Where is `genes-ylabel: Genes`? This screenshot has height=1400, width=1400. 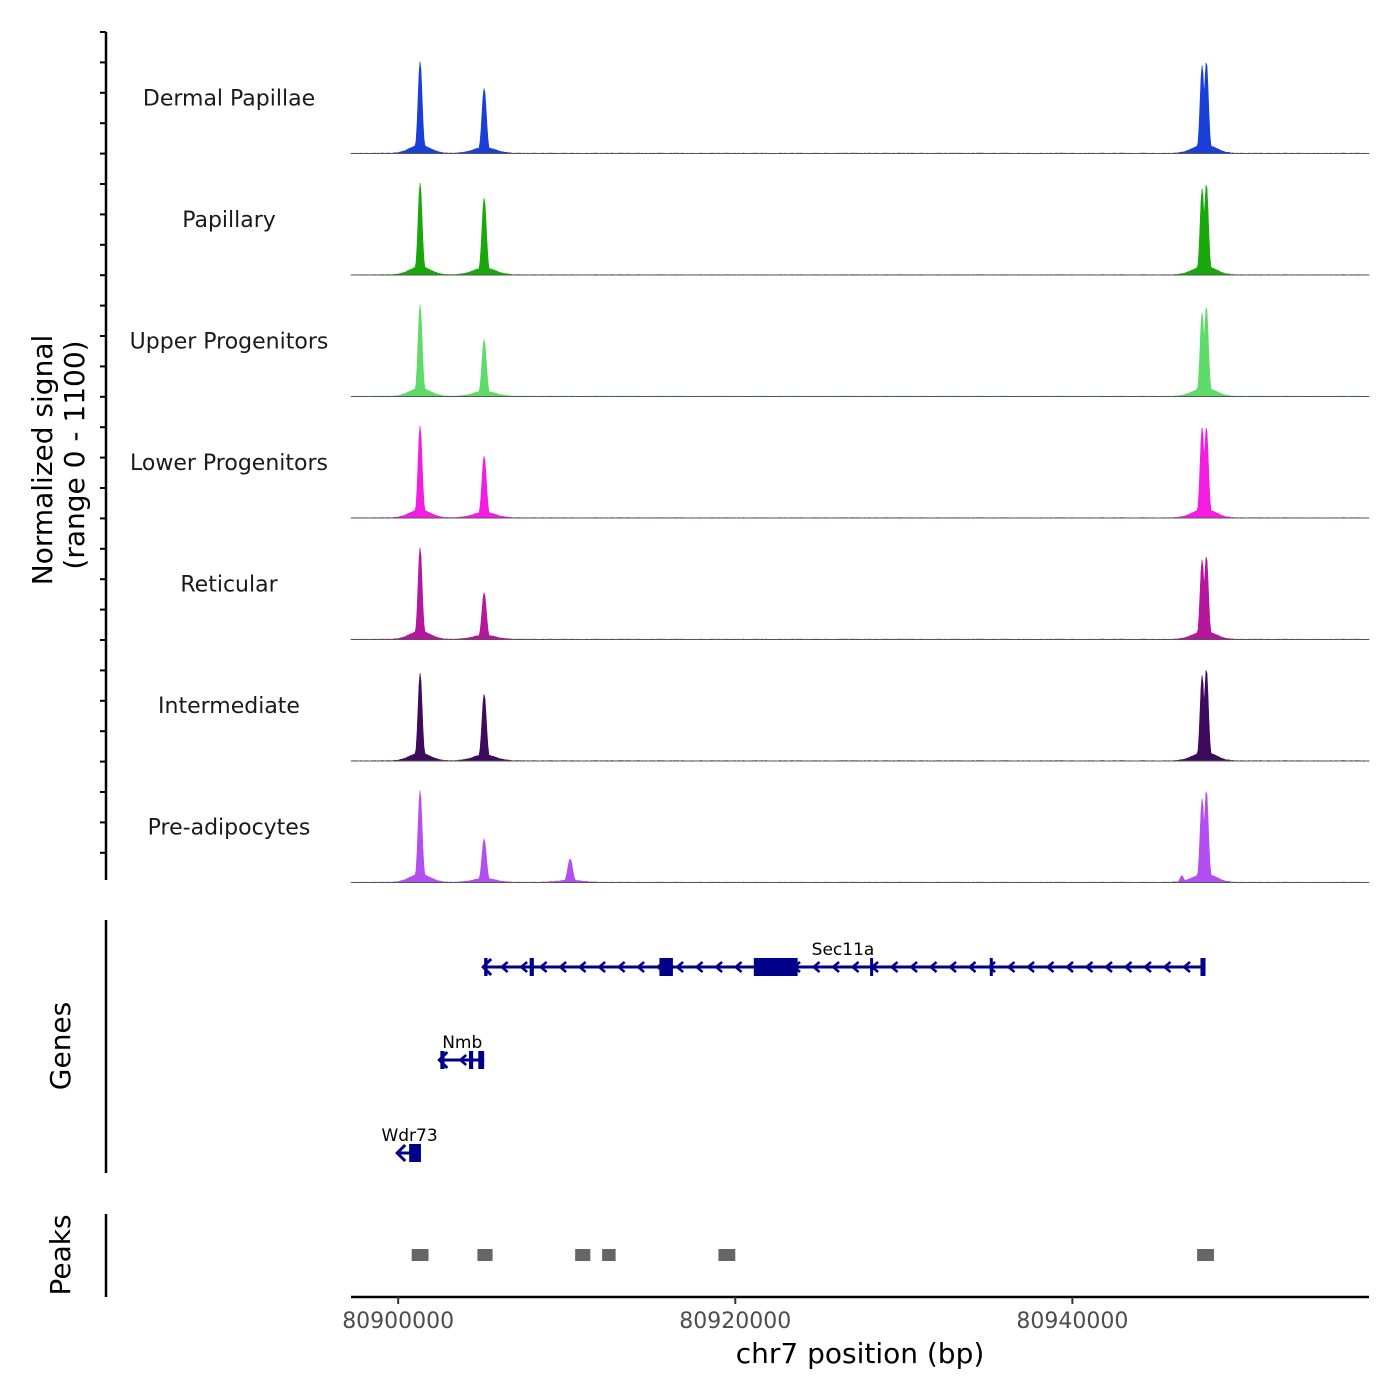 genes-ylabel: Genes is located at coordinates (60, 1046).